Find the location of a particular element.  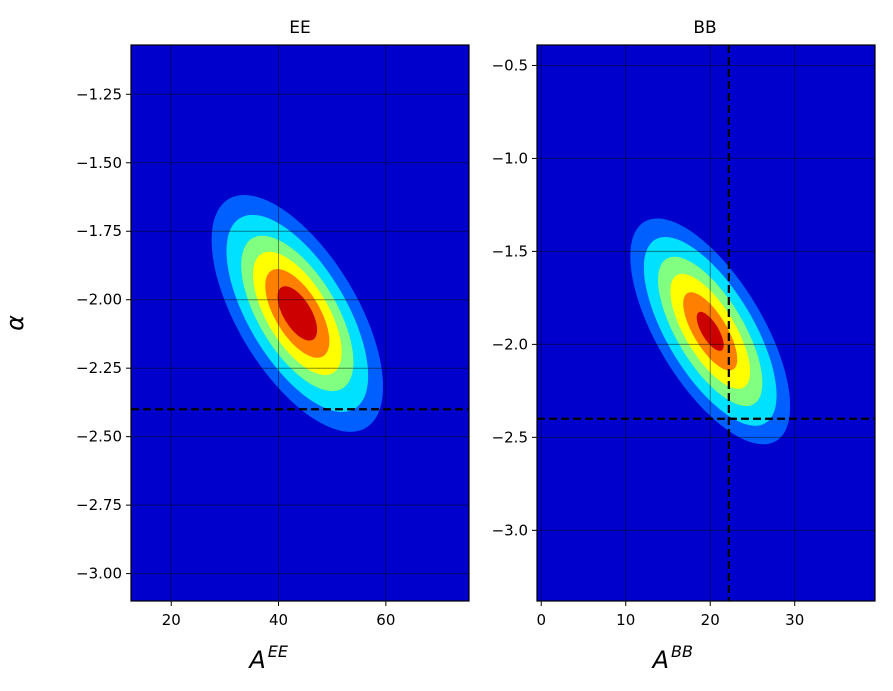

y-tick-label: −2.25 is located at coordinates (99, 368).